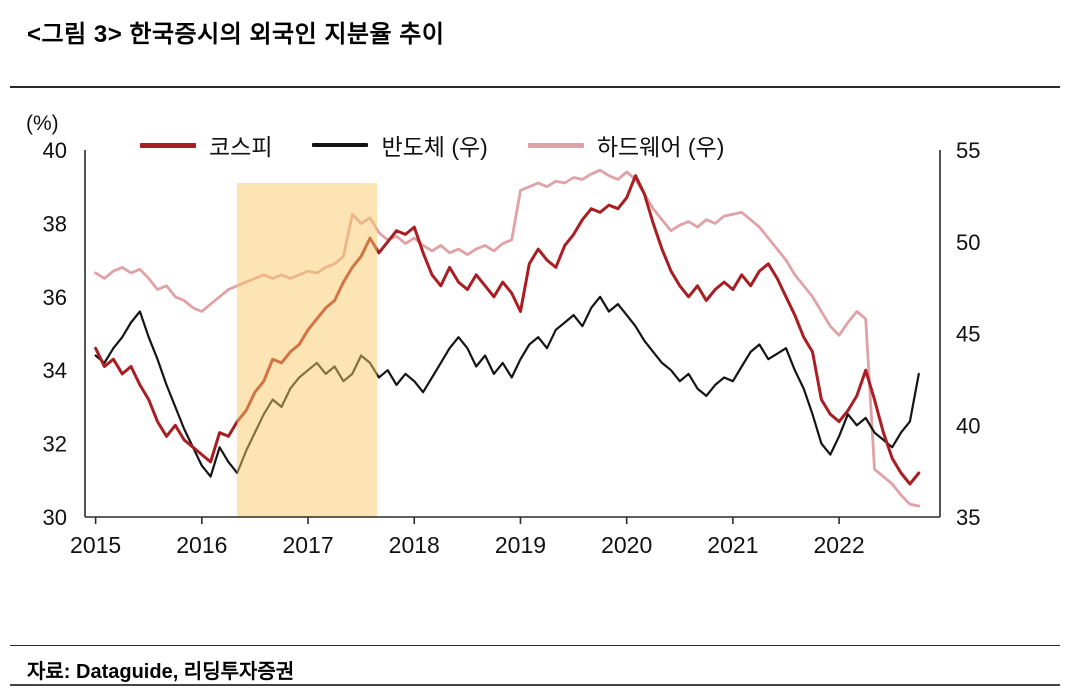 The height and width of the screenshot is (689, 1070). Describe the element at coordinates (95, 545) in the screenshot. I see `x-axis-tick-label: 2015` at that location.